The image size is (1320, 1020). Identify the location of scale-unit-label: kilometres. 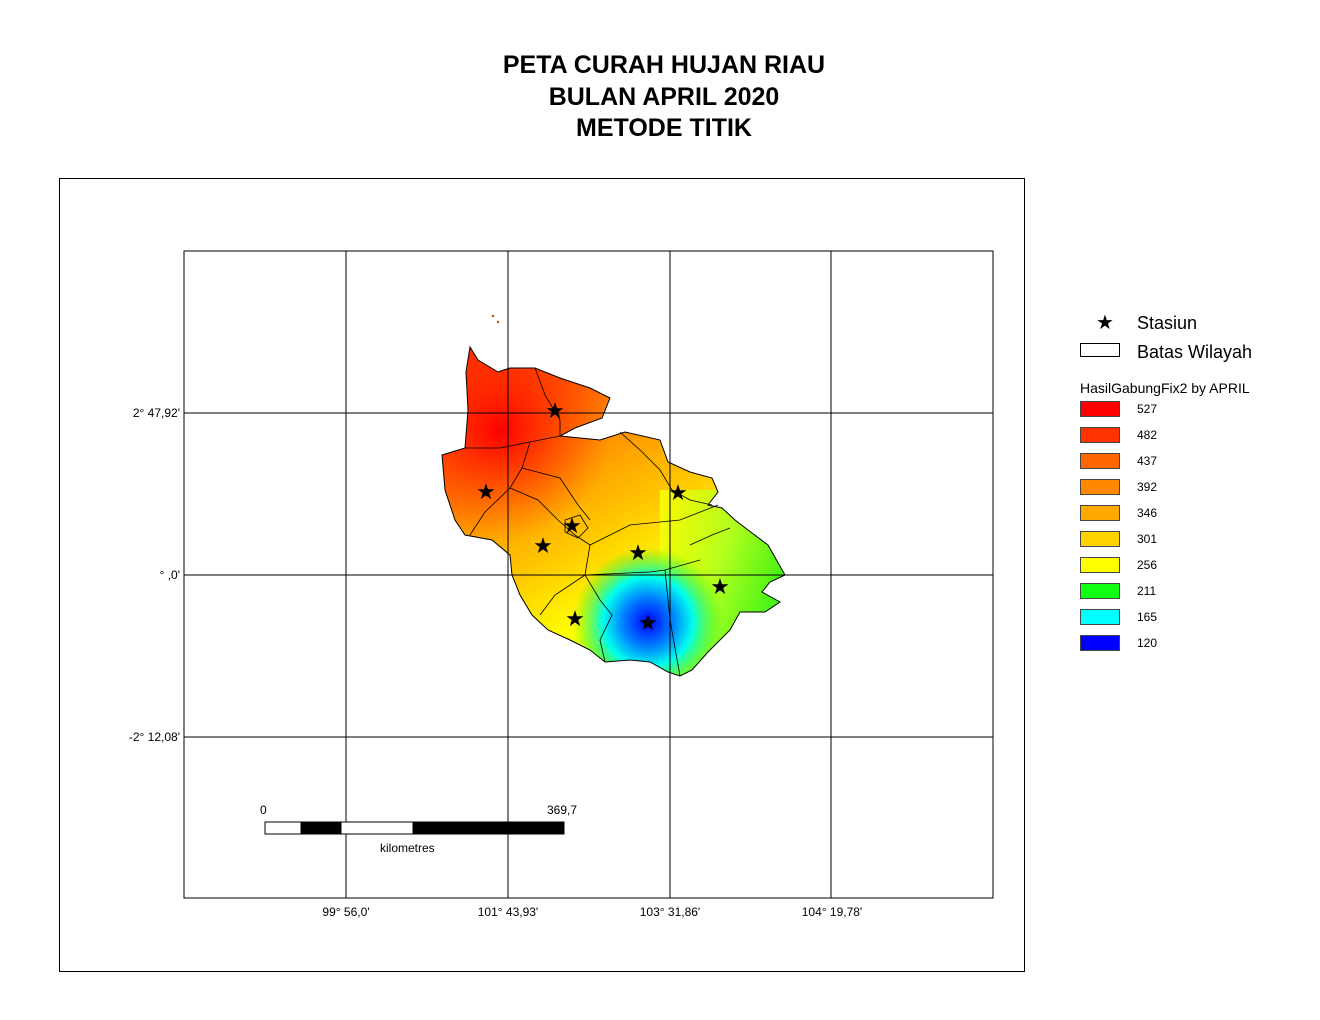
(407, 848).